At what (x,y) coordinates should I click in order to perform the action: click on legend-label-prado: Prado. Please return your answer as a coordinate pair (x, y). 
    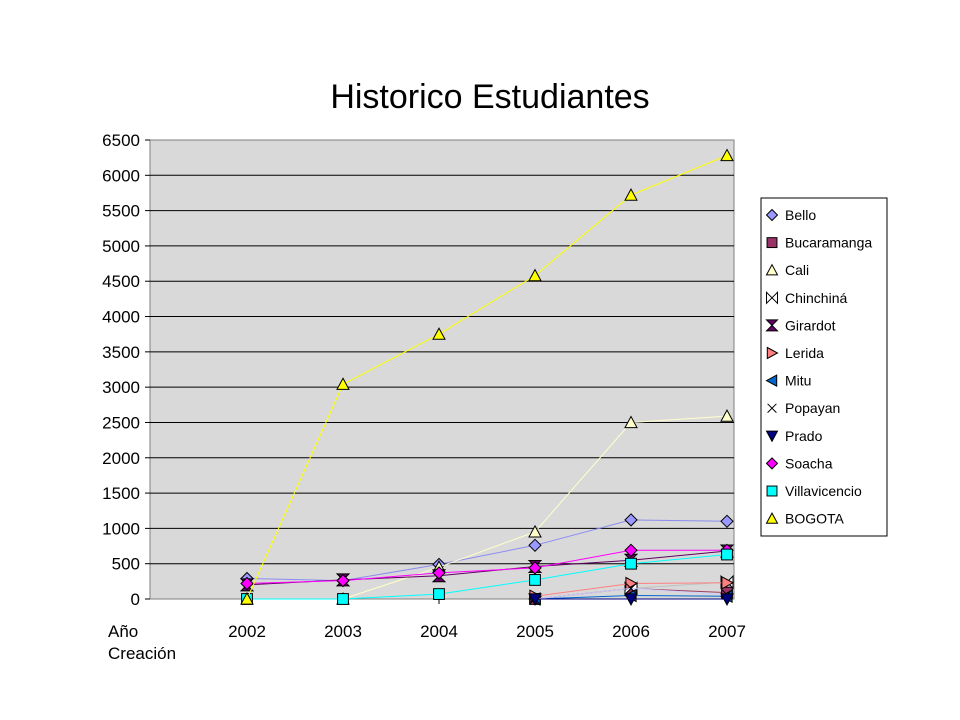
    Looking at the image, I should click on (804, 436).